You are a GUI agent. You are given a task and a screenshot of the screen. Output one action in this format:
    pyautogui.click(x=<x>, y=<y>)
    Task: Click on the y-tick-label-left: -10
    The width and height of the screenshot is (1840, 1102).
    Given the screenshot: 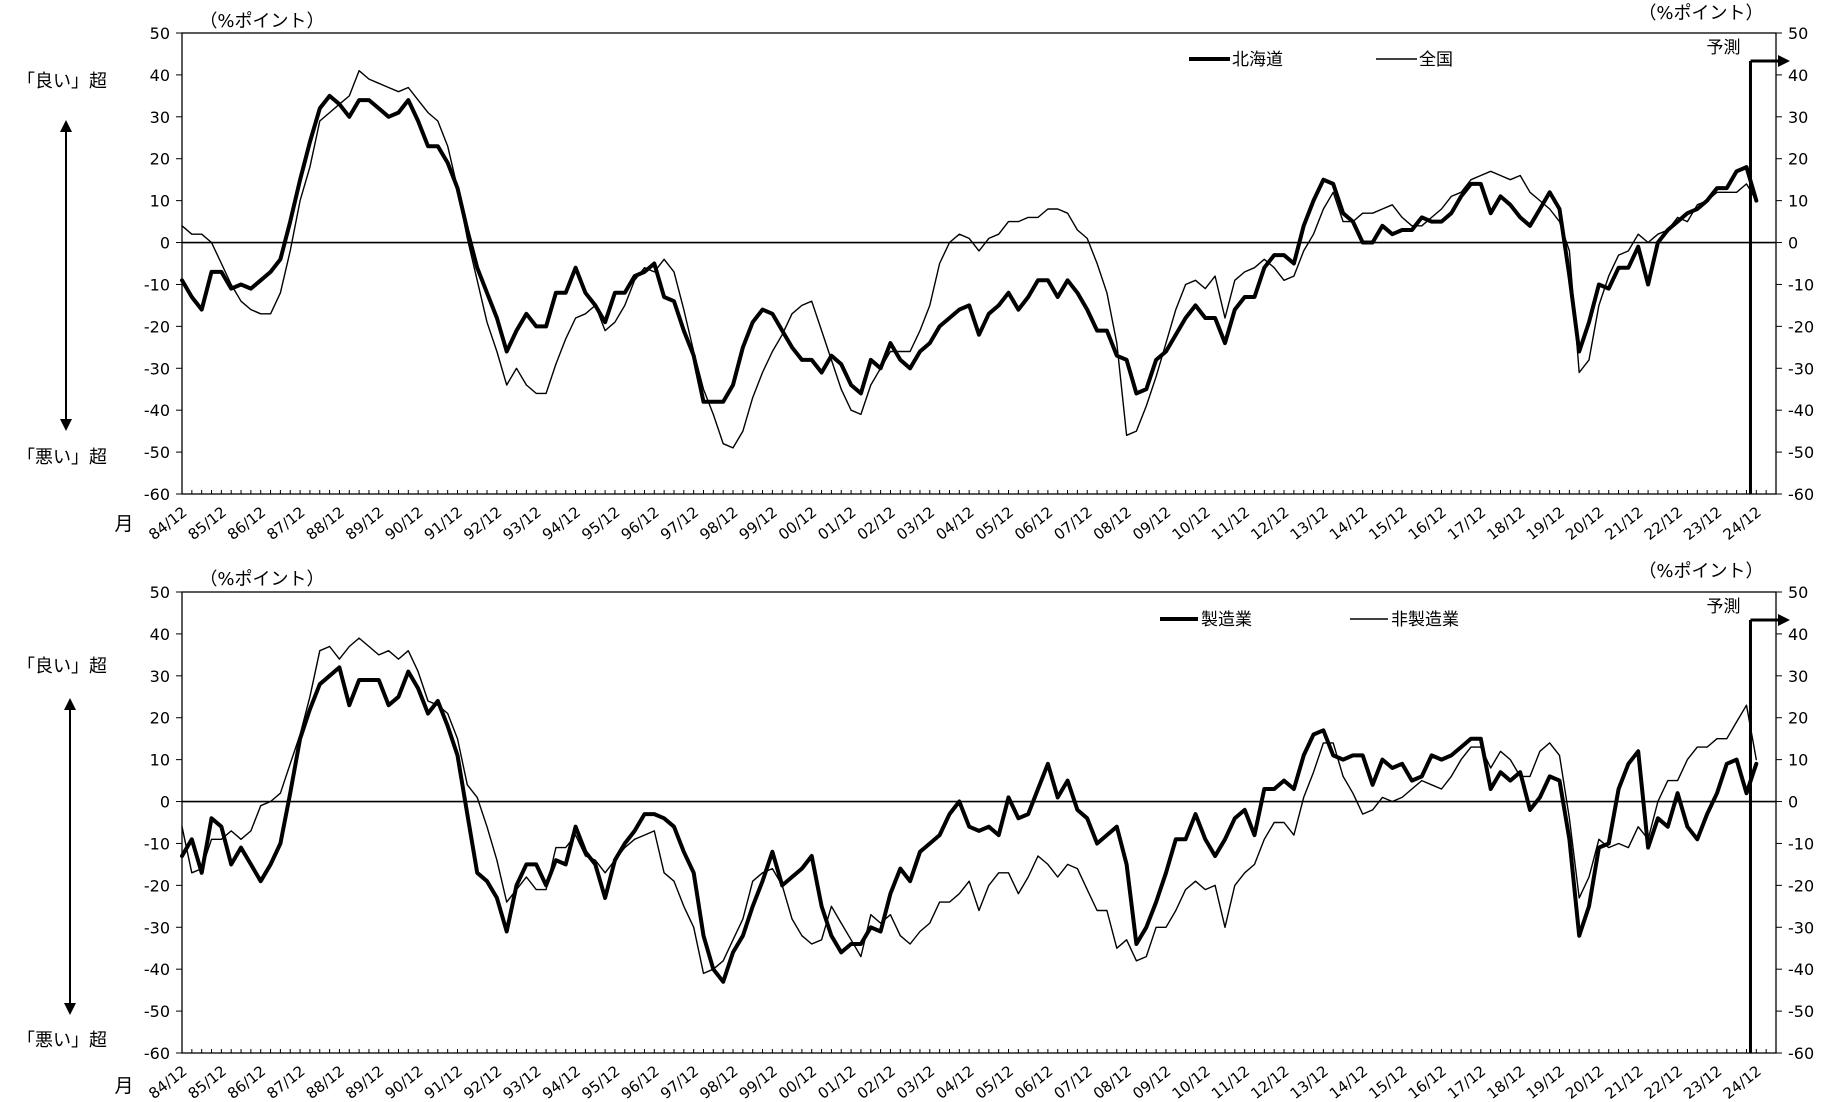 What is the action you would take?
    pyautogui.click(x=157, y=843)
    